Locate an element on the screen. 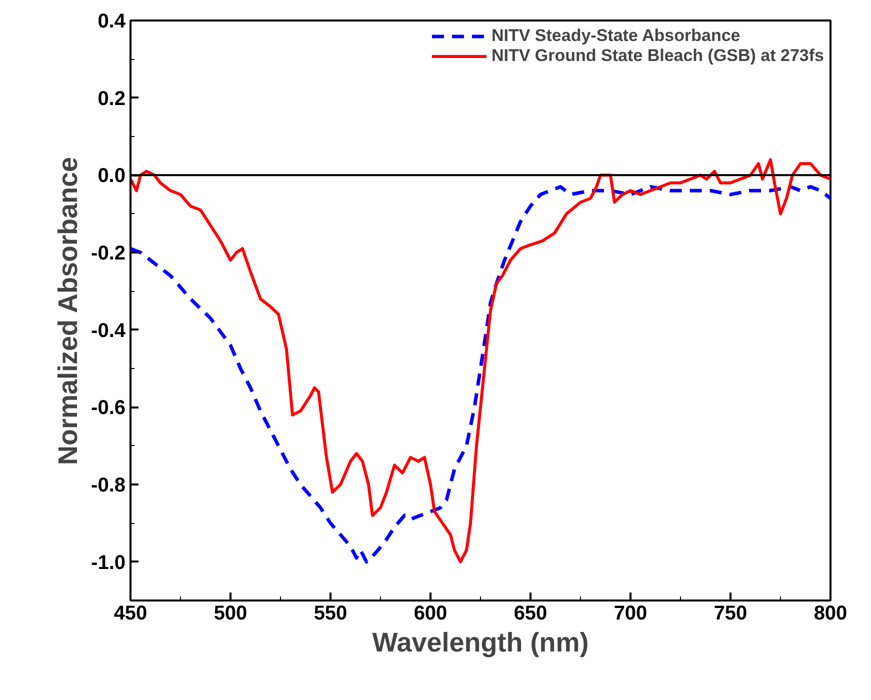 The height and width of the screenshot is (700, 871). x-tick-label: 500 is located at coordinates (231, 613).